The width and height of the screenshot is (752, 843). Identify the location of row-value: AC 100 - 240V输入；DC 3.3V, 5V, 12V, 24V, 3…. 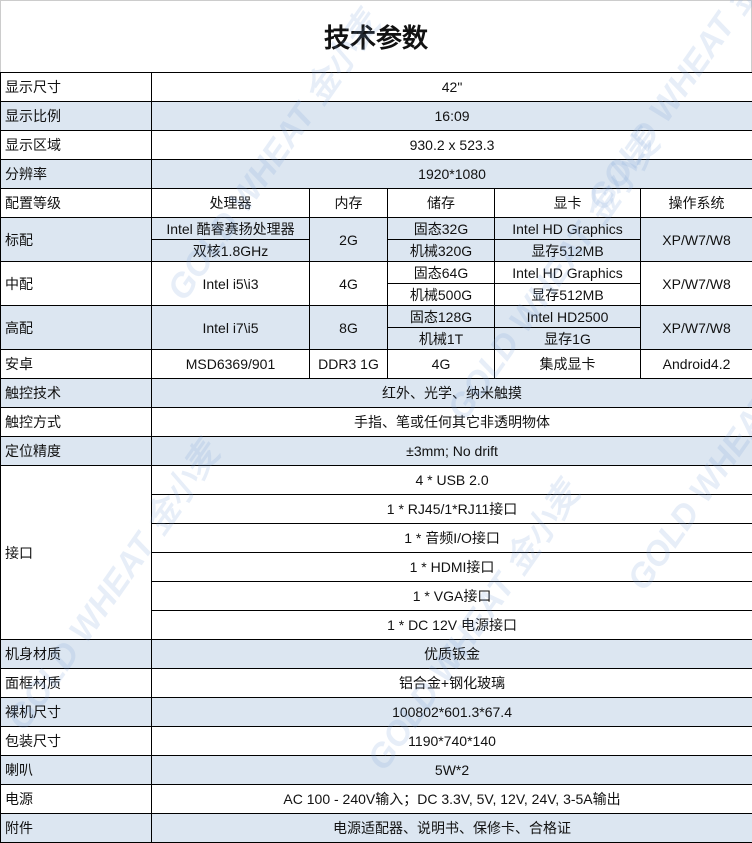
(452, 799).